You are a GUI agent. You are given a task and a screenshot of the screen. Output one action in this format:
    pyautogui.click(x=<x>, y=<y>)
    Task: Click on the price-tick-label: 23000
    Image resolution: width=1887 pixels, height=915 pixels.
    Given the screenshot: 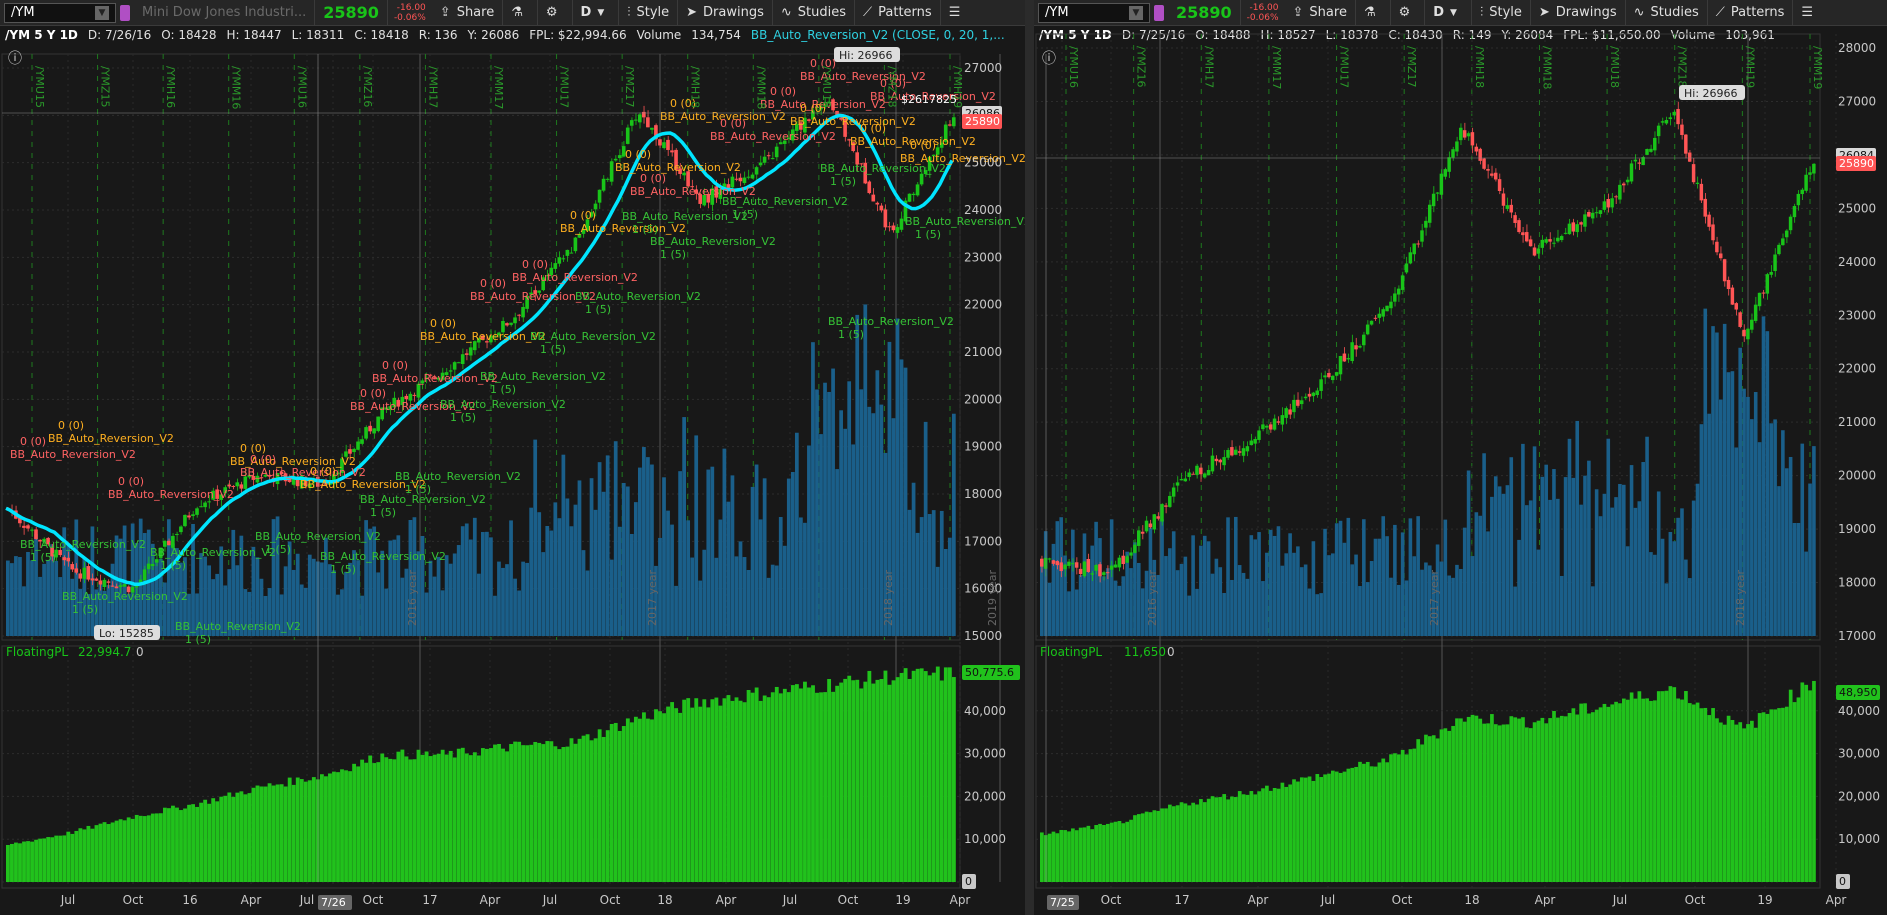 What is the action you would take?
    pyautogui.click(x=983, y=257)
    